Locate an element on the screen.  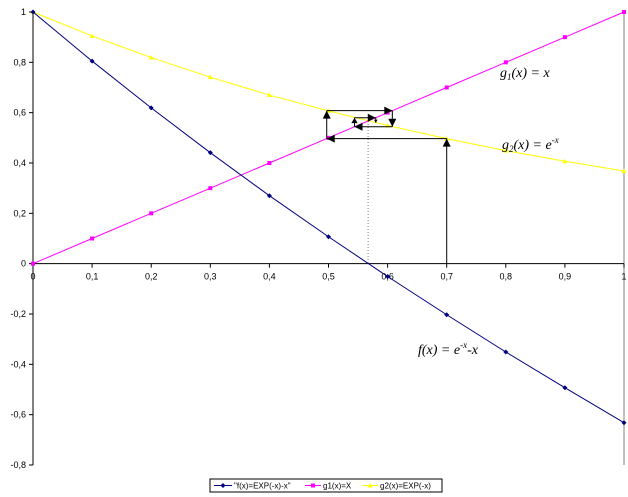
x-tick-label: 0,3 is located at coordinates (210, 277).